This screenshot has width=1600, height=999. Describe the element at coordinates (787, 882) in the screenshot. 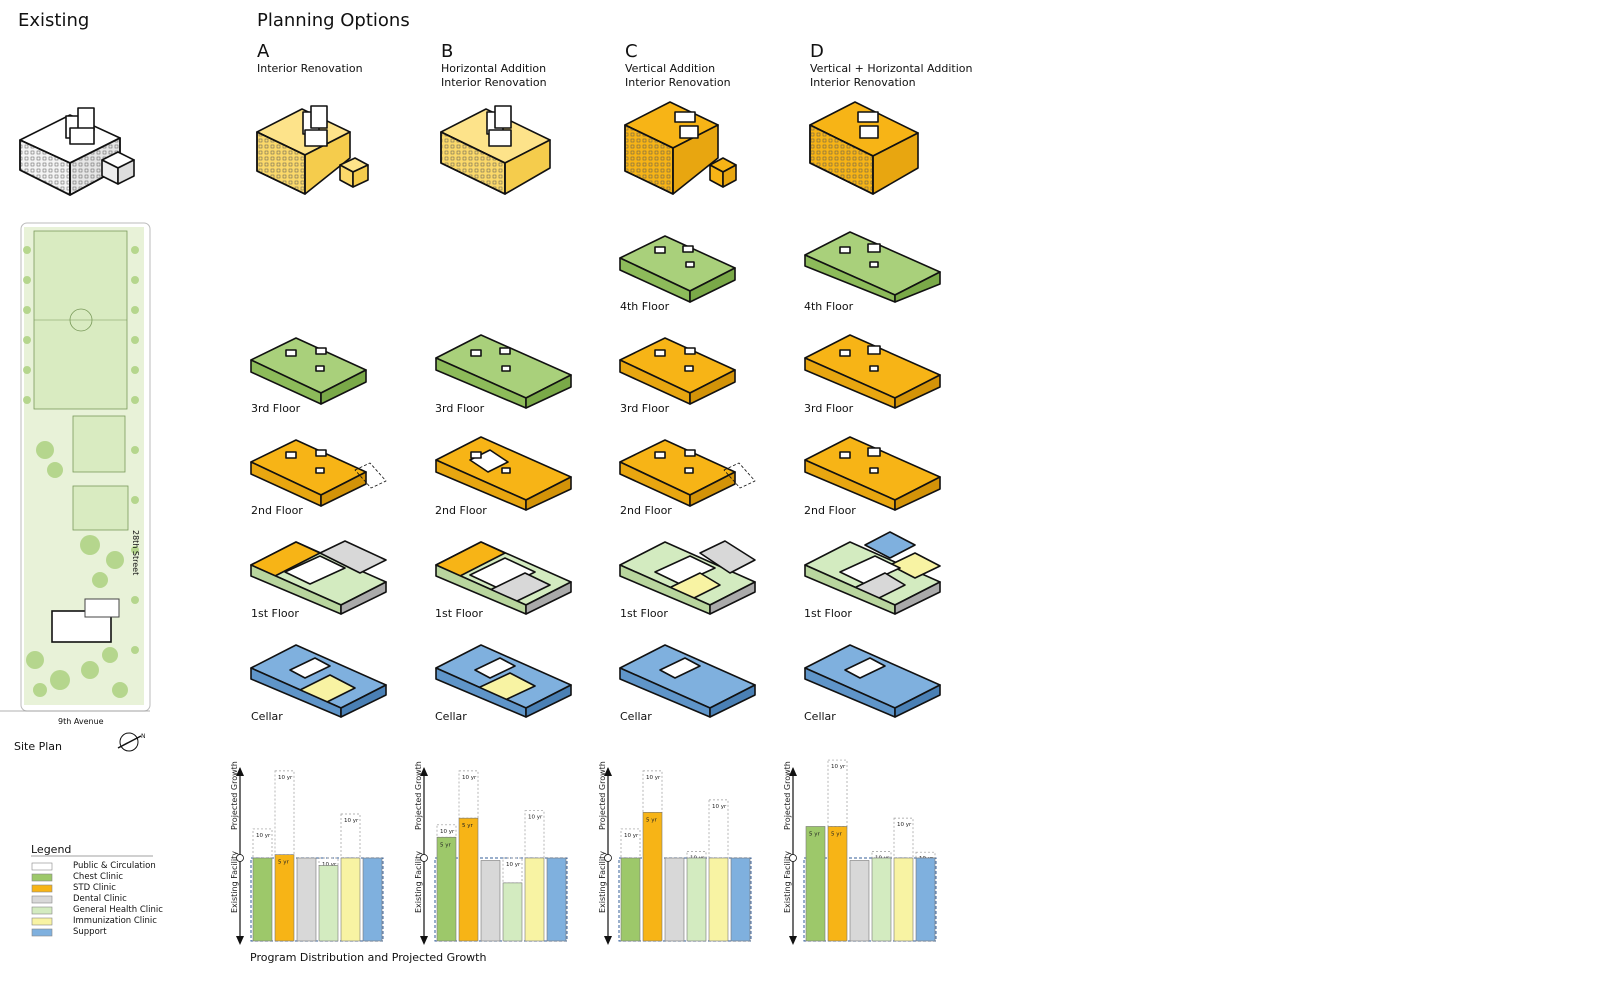

I see `chart-d-existing-label: Existing Facility` at that location.